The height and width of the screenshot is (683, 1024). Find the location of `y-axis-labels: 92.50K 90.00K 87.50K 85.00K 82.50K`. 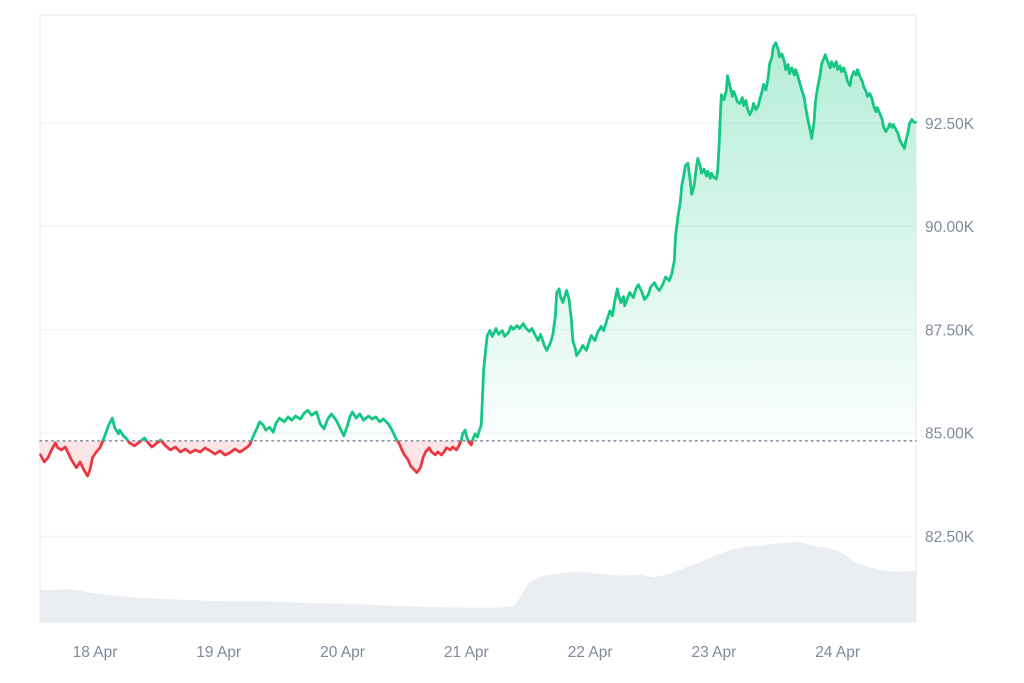

y-axis-labels: 92.50K 90.00K 87.50K 85.00K 82.50K is located at coordinates (950, 331).